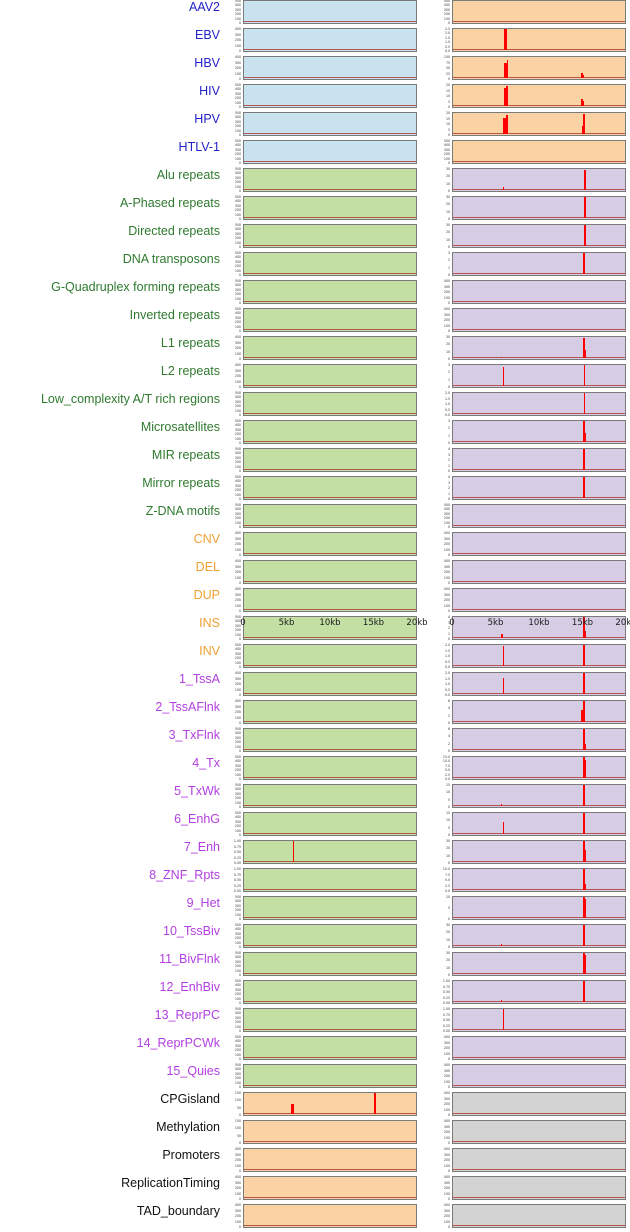 This screenshot has width=630, height=1232. What do you see at coordinates (315, 853) in the screenshot?
I see `track-row: 7_Enh 1.00 0.75 0.50 0.25 0.00 30 20 10 0` at bounding box center [315, 853].